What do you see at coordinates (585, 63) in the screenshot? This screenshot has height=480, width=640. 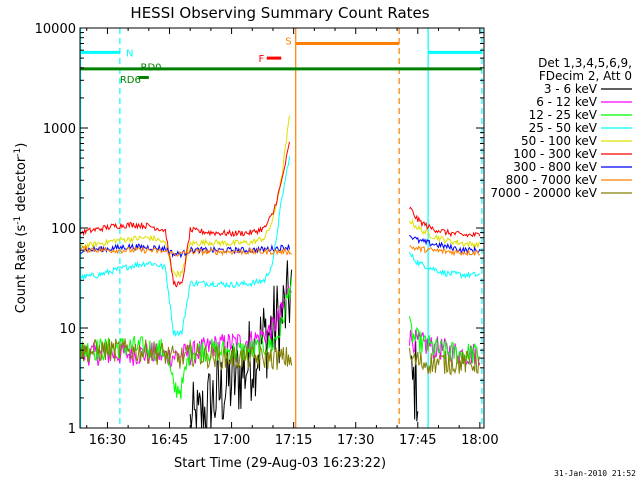 I see `legend-header-line: Det 1,3,4,5,6,9,` at bounding box center [585, 63].